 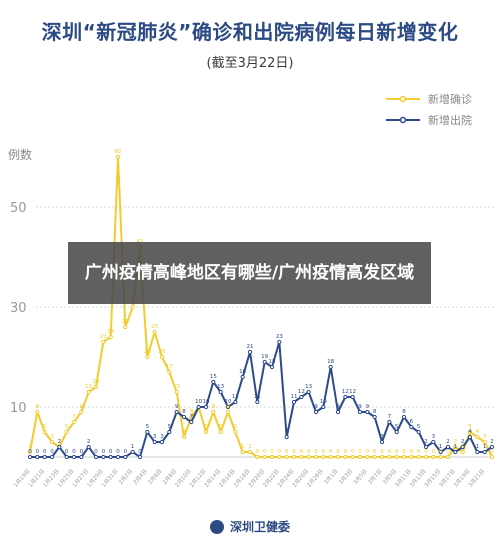 I want to click on data-label: 7, so click(x=74, y=417).